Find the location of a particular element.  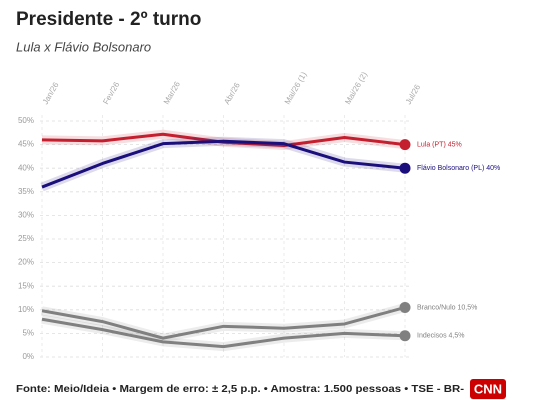

x-tick-label: Mar/26 is located at coordinates (172, 93).